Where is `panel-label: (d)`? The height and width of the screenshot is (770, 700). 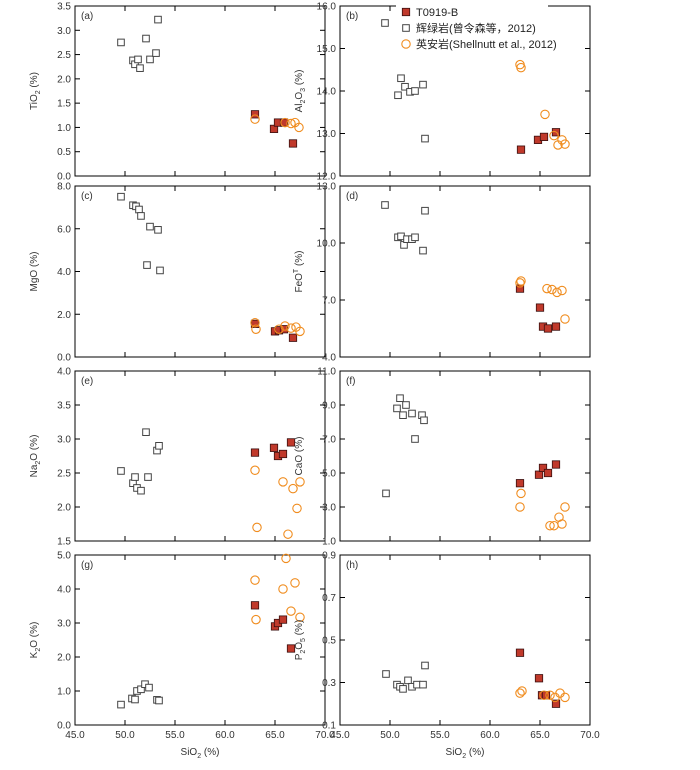
panel-label: (d) is located at coordinates (352, 196).